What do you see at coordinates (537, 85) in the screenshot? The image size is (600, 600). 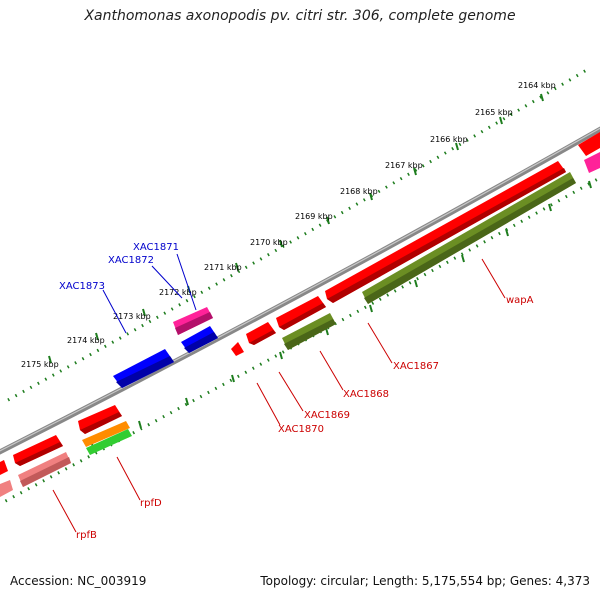 I see `scale-label: 2164 kbp` at bounding box center [537, 85].